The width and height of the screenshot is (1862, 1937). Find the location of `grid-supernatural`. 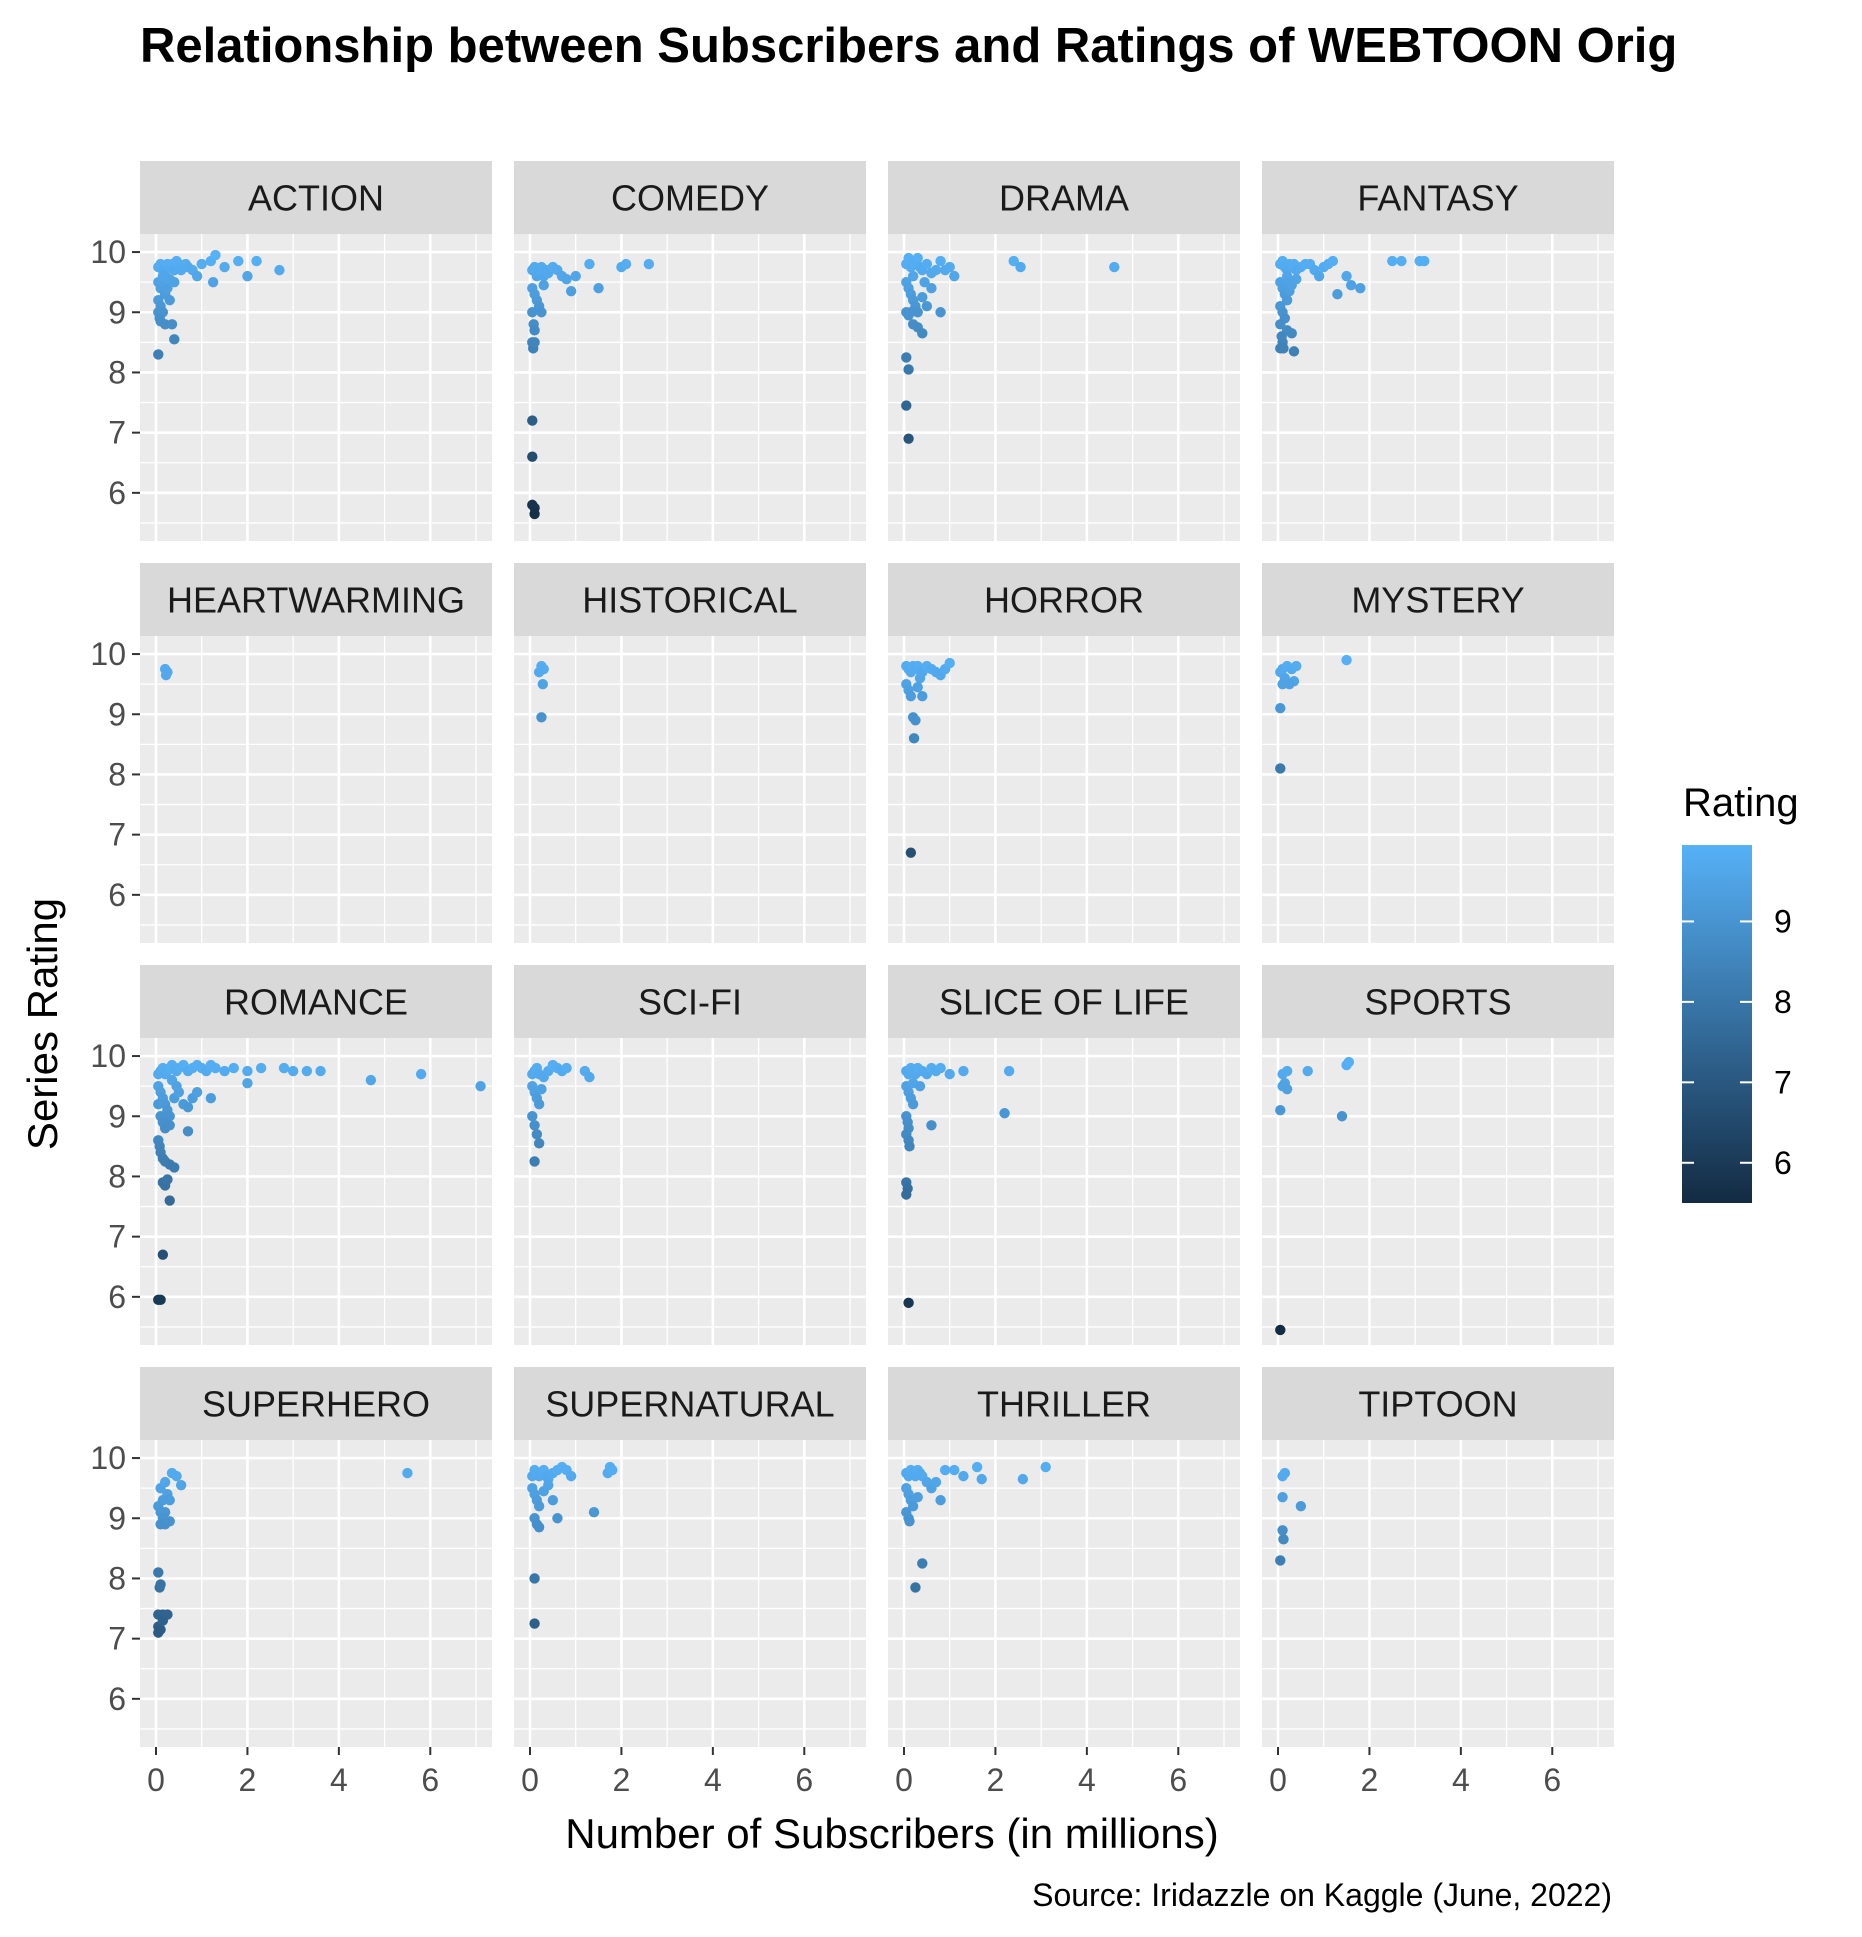

grid-supernatural is located at coordinates (690, 1593).